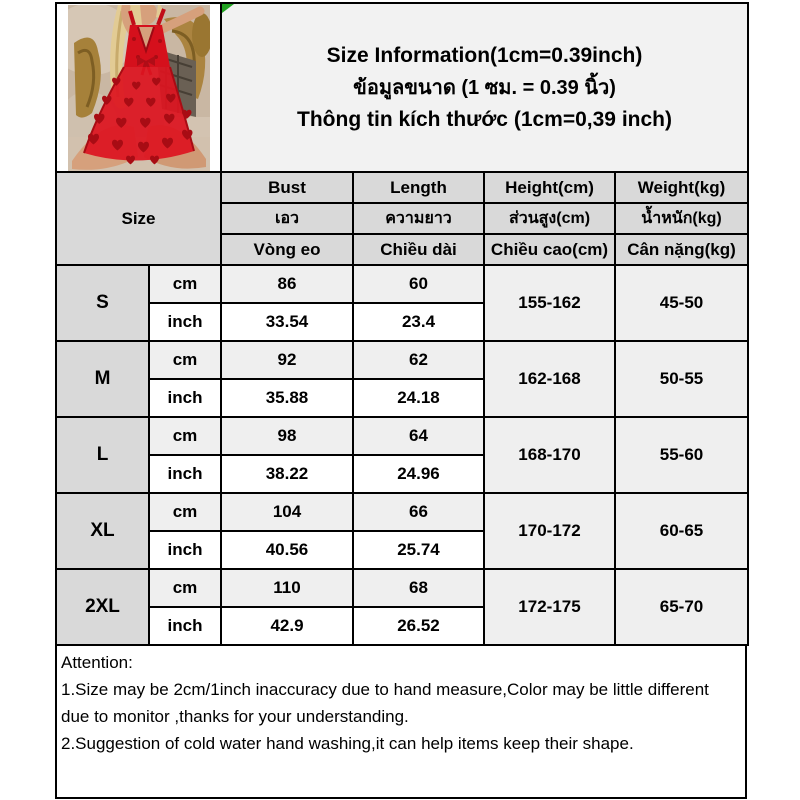  I want to click on product-photo, so click(138, 87).